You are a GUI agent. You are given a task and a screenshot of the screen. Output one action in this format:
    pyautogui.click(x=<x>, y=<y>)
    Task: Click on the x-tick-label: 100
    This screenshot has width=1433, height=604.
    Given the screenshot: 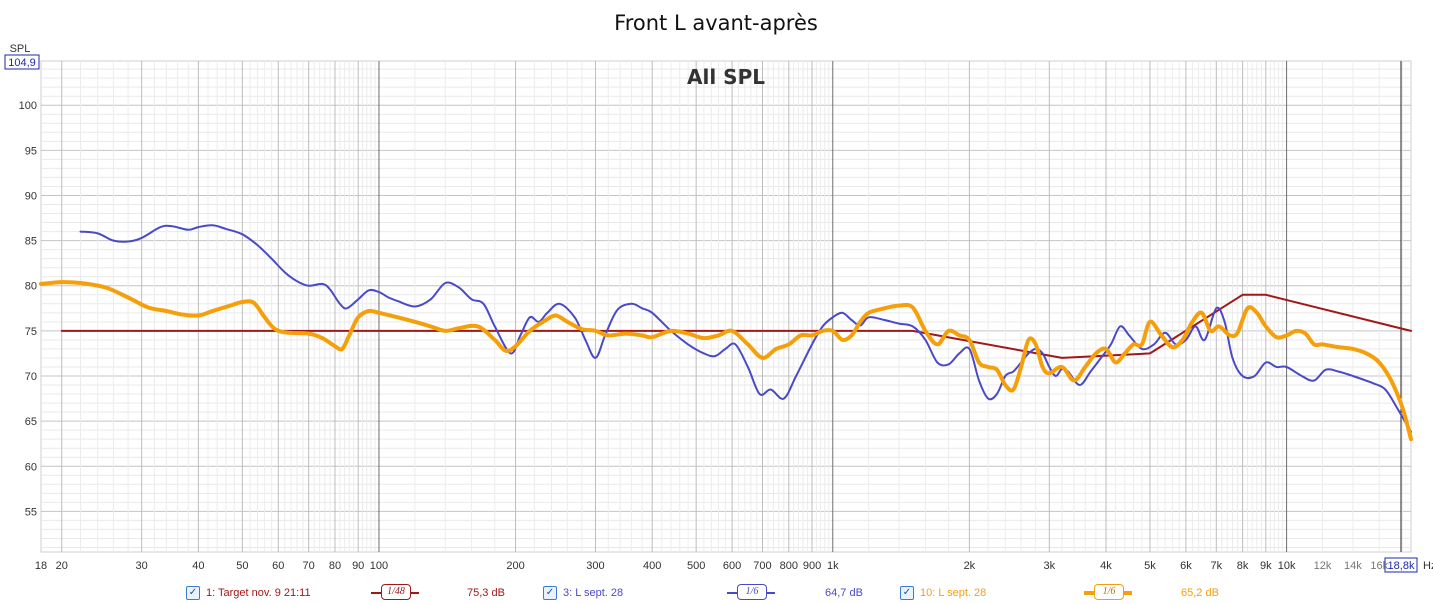 What is the action you would take?
    pyautogui.click(x=379, y=566)
    